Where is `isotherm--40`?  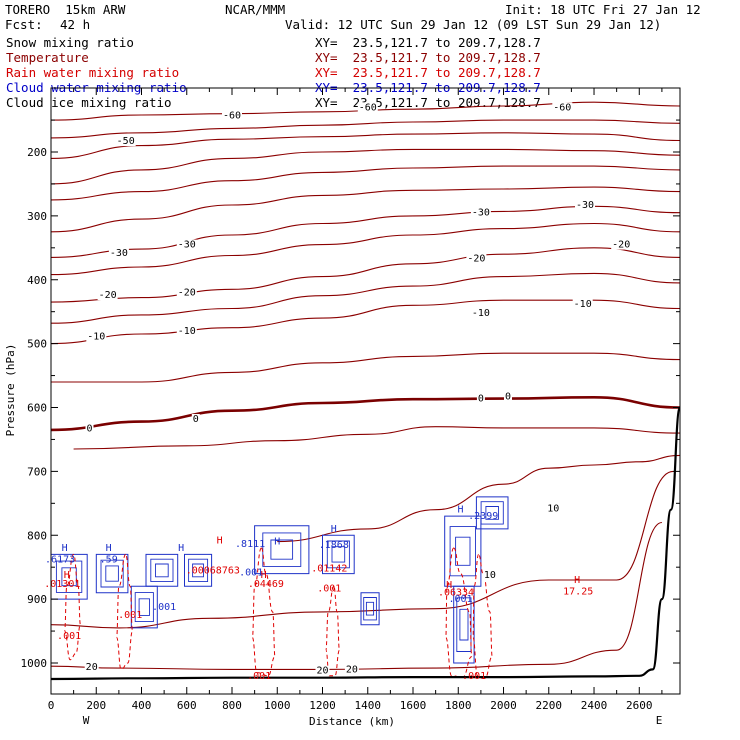 isotherm--40 is located at coordinates (365, 183).